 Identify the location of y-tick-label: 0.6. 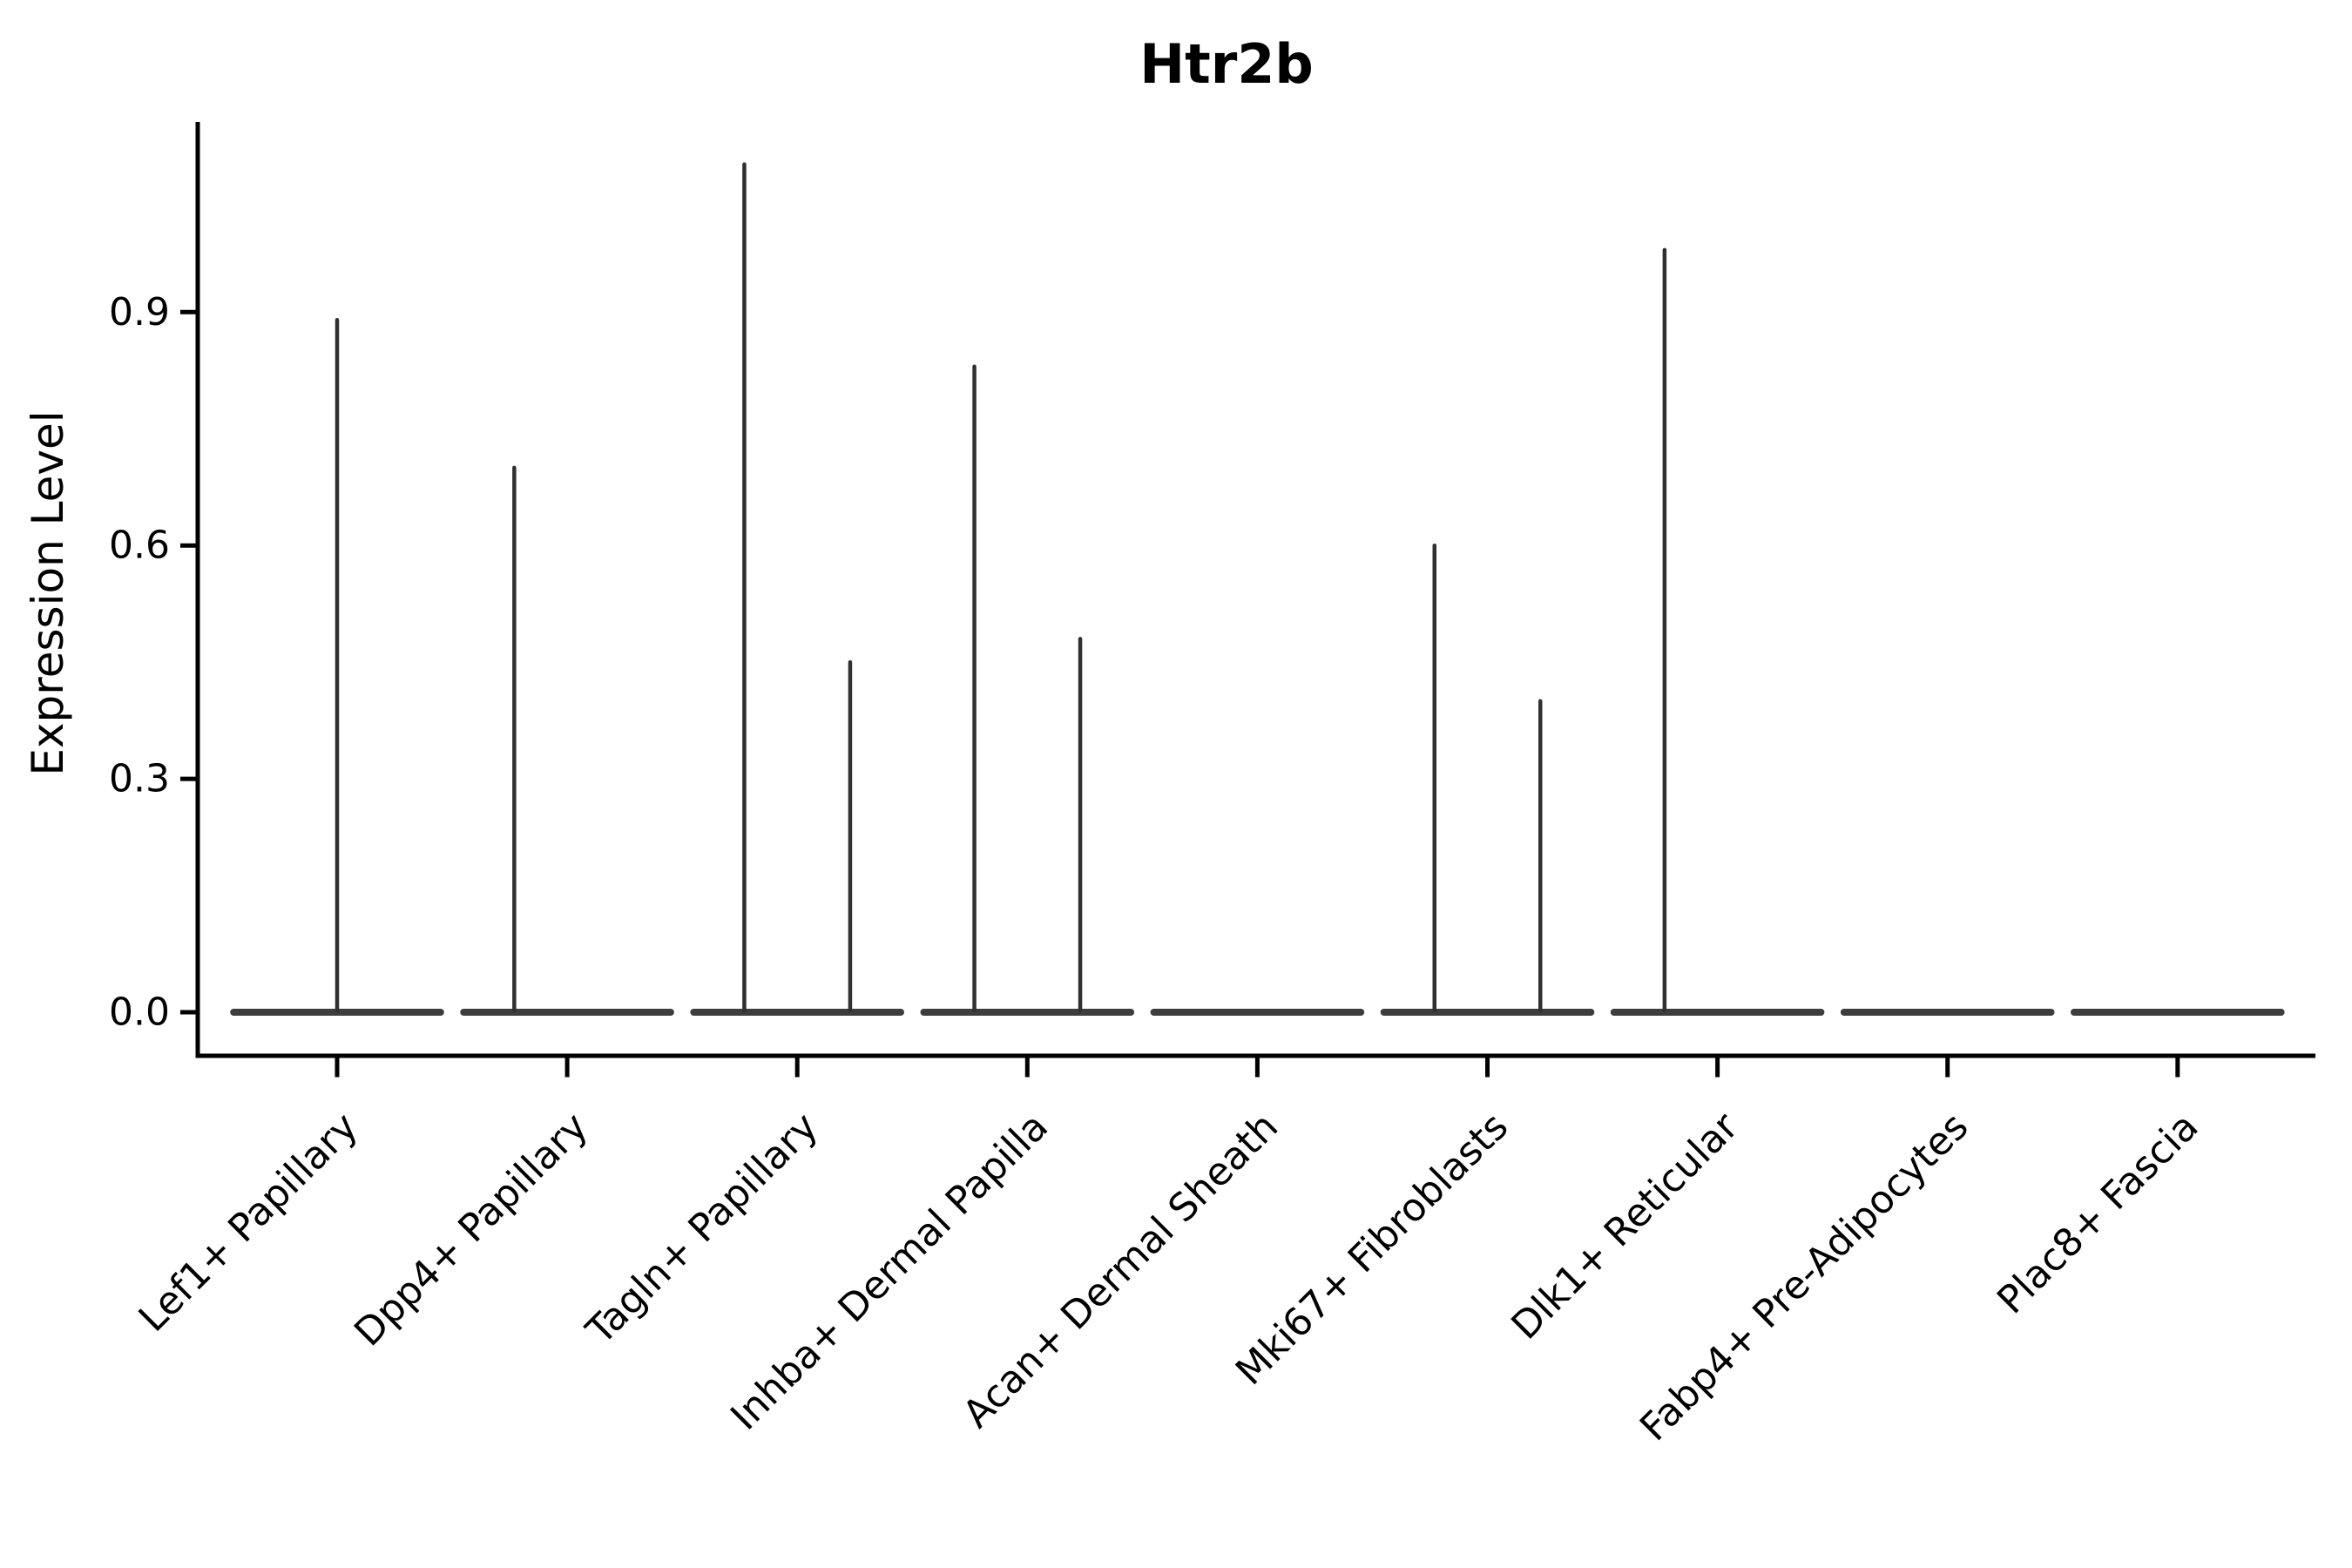
(139, 546).